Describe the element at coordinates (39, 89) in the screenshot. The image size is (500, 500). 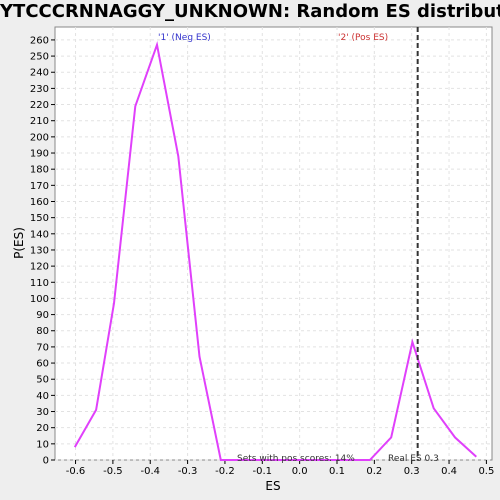
I see `y-tick-label: 230` at that location.